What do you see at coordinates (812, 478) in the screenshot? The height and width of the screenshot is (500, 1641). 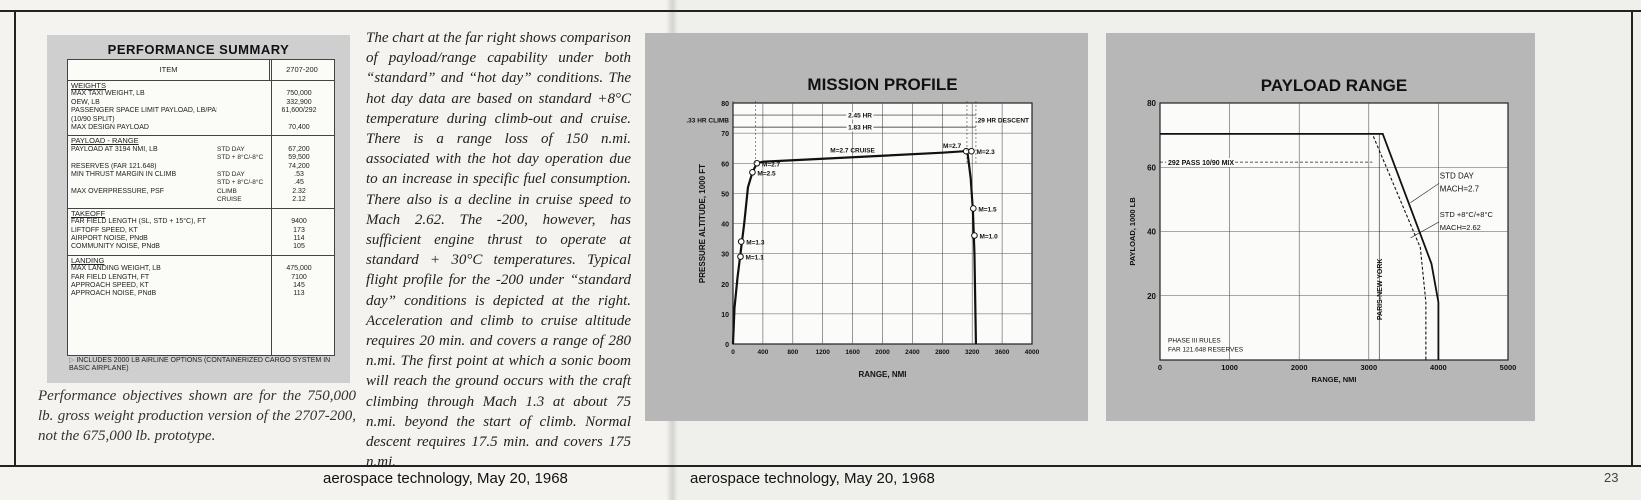 I see `footer-right: aerospace technology, May 20, 1968` at bounding box center [812, 478].